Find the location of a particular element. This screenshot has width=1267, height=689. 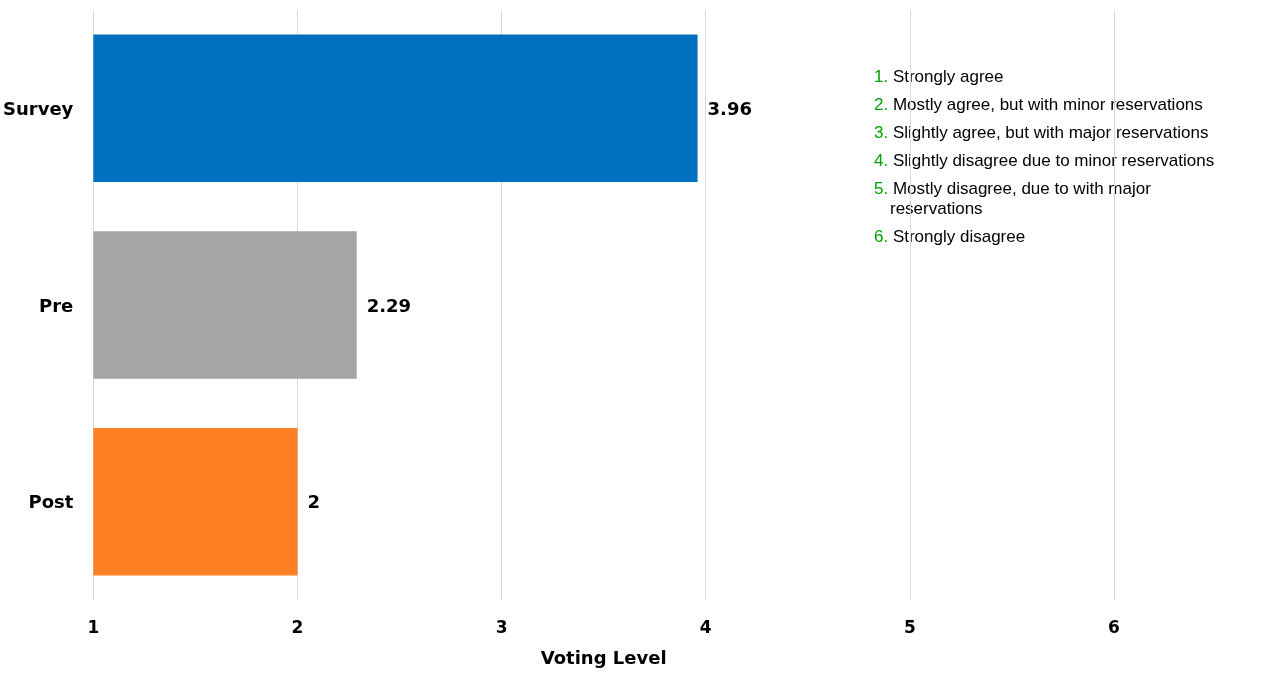

annotation: 5. Mostly disagree, due to with major reservations is located at coordinates (1013, 198).